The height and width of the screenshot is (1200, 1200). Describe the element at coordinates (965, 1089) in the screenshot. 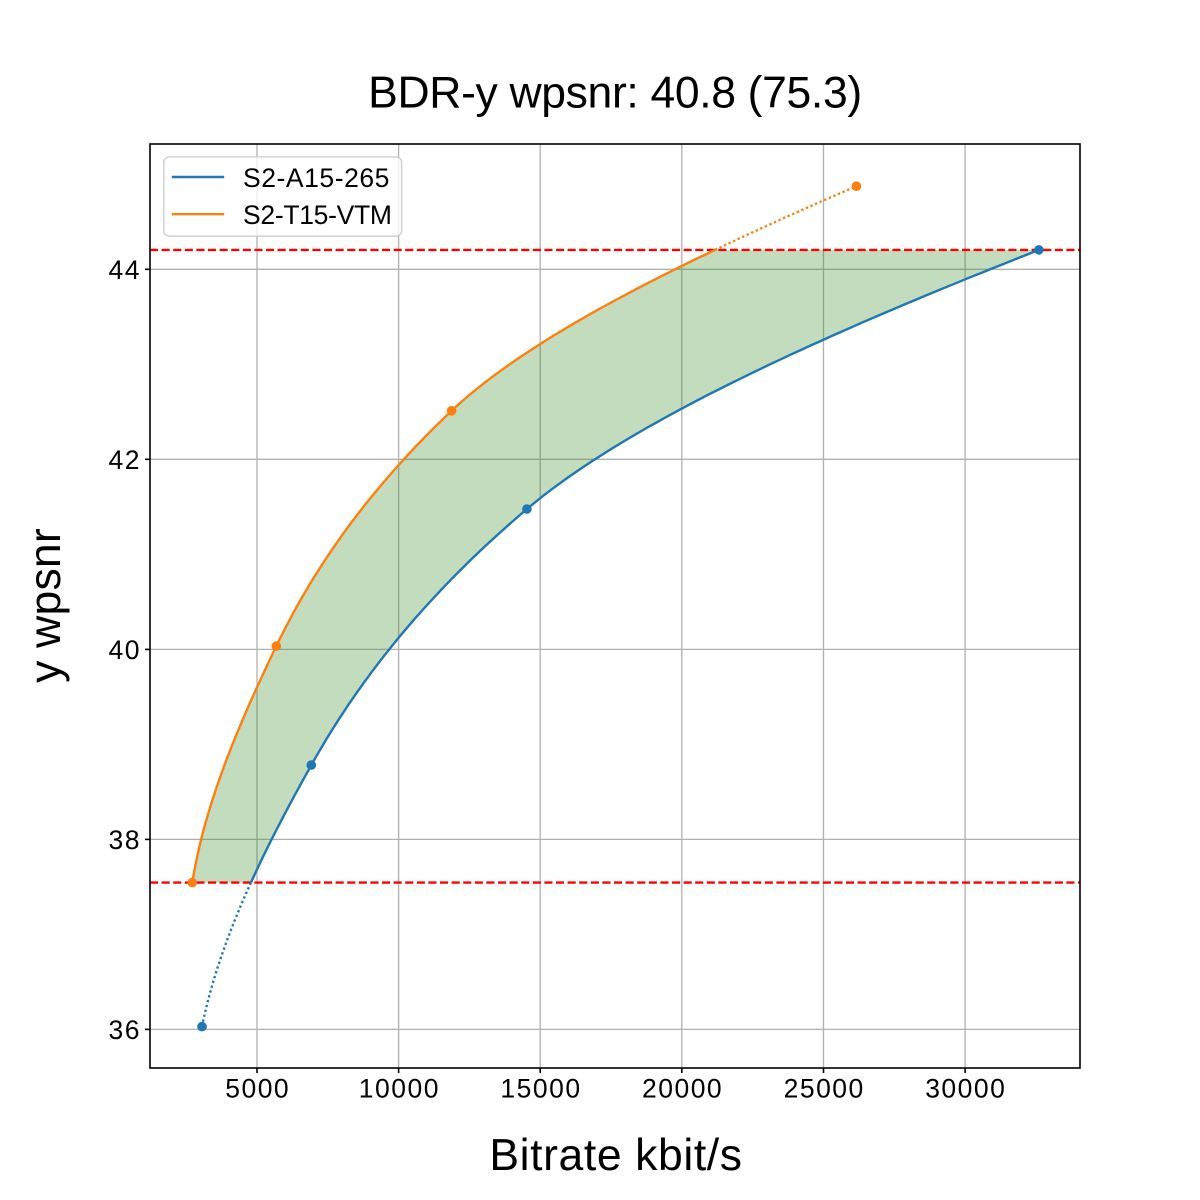

I see `svg-text: 30000` at that location.